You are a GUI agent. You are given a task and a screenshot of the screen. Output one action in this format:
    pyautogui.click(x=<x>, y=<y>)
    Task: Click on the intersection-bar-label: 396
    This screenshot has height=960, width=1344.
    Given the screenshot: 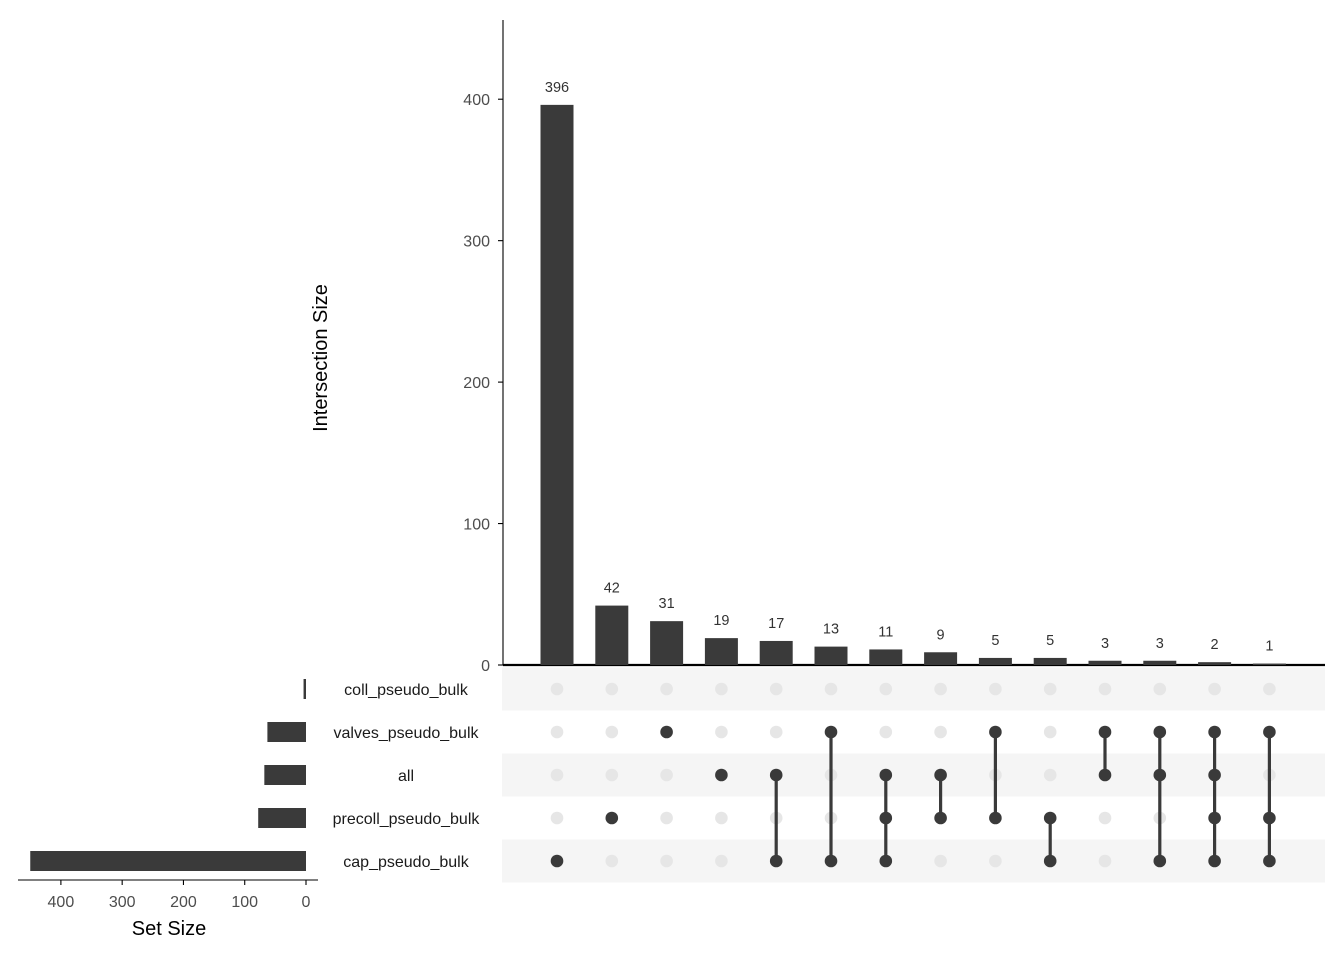 What is the action you would take?
    pyautogui.click(x=557, y=88)
    